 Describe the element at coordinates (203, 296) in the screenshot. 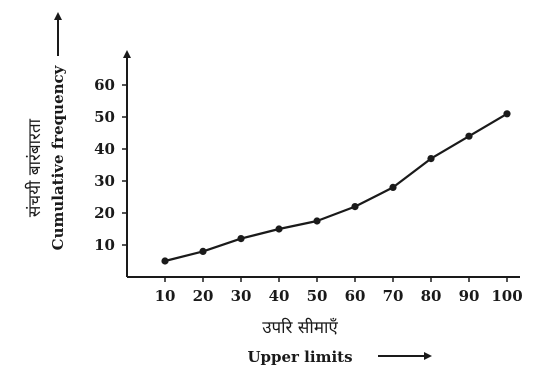

I see `x-tick-label: 20` at that location.